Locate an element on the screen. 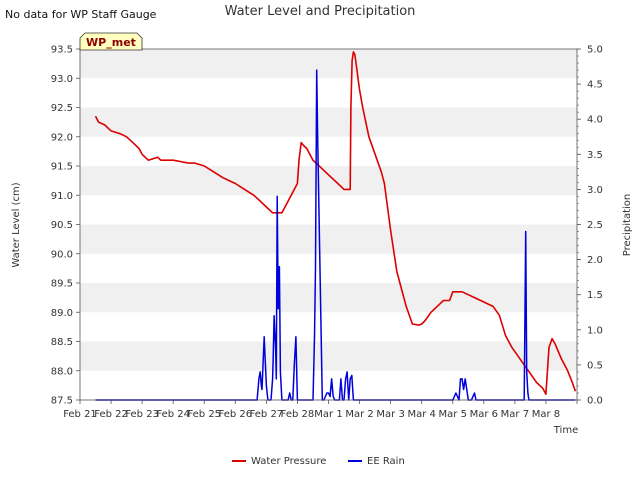 The height and width of the screenshot is (480, 640). x-tick-label: Mar 3 is located at coordinates (390, 414).